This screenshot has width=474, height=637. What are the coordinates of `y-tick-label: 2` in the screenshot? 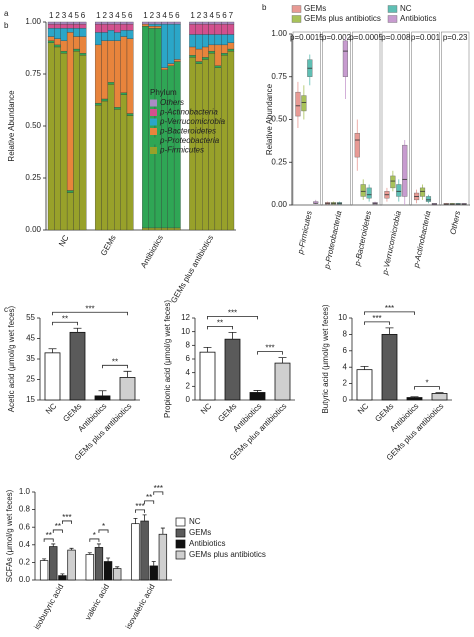 It's located at (188, 385).